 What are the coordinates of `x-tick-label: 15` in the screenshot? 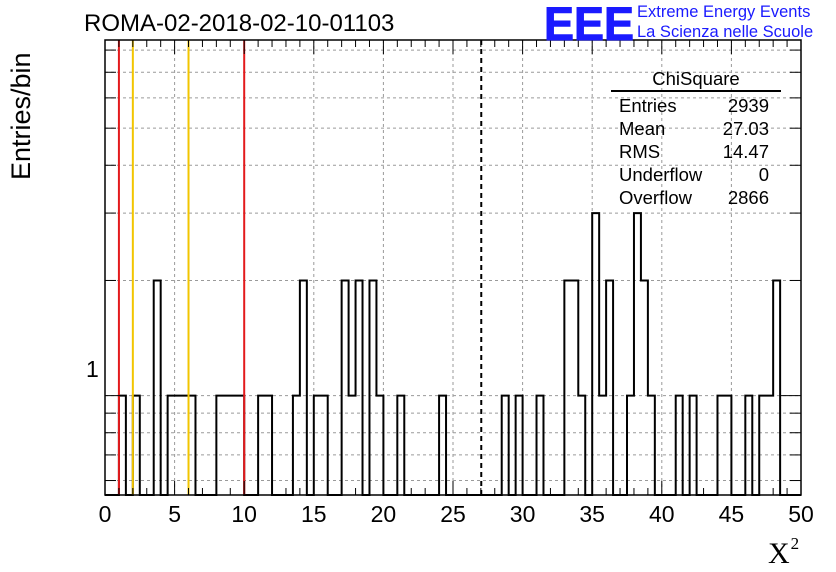 It's located at (314, 514).